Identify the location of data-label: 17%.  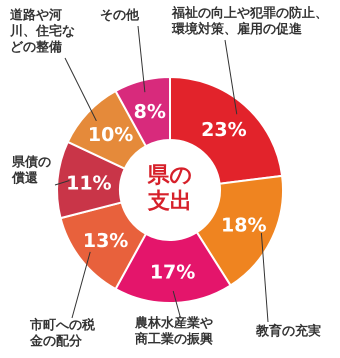
(173, 272).